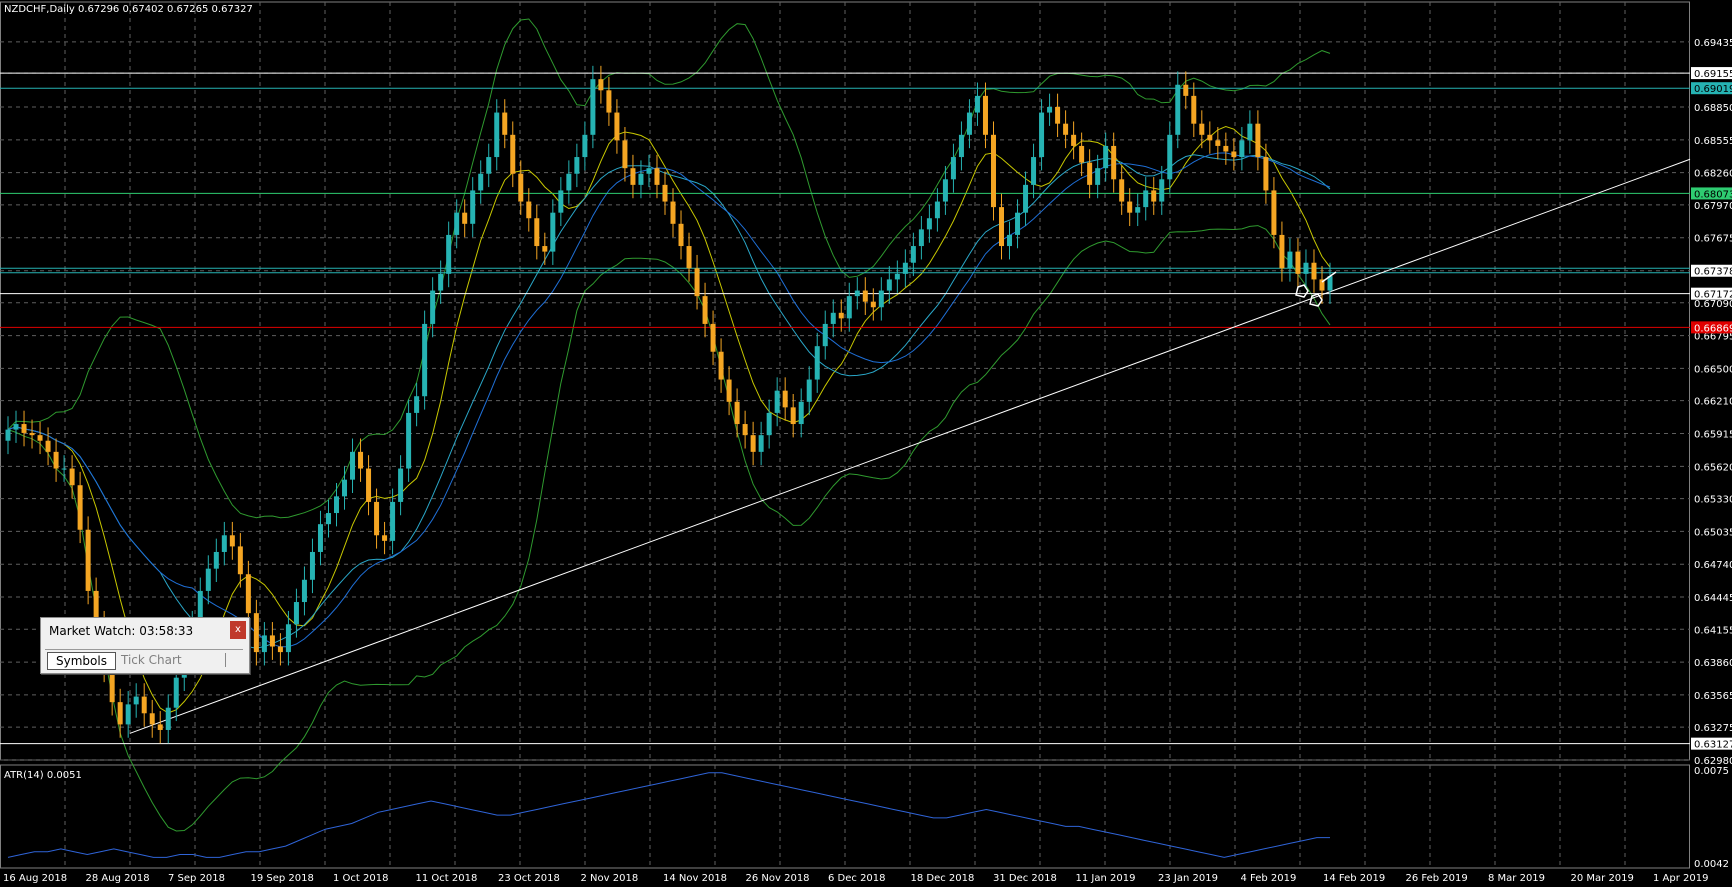 Image resolution: width=1732 pixels, height=887 pixels. What do you see at coordinates (81, 661) in the screenshot?
I see `tab-symbols: Symbols` at bounding box center [81, 661].